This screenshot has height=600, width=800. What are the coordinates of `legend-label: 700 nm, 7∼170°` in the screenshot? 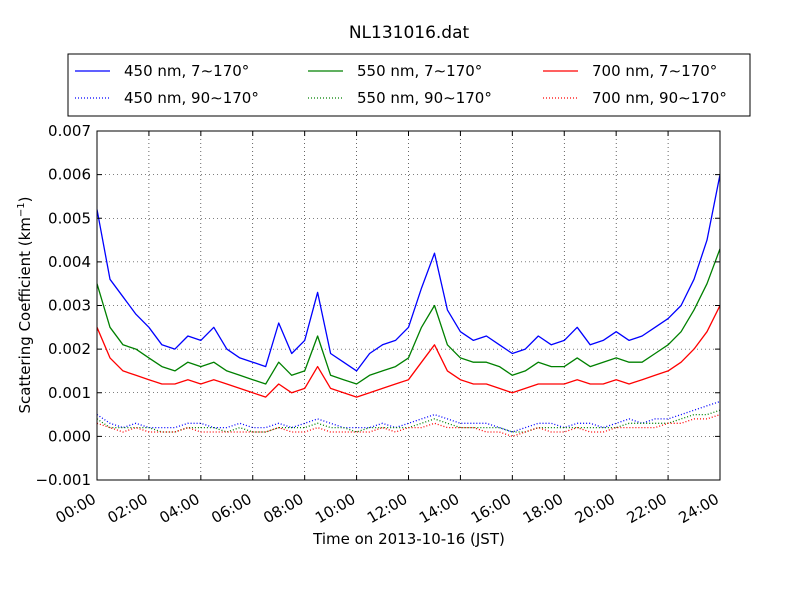 It's located at (654, 71).